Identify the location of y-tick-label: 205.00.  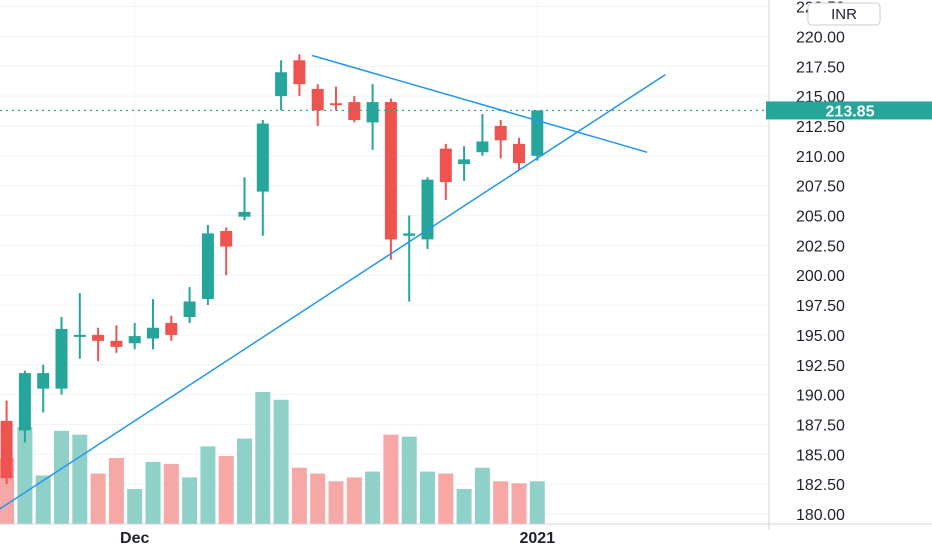
(820, 217).